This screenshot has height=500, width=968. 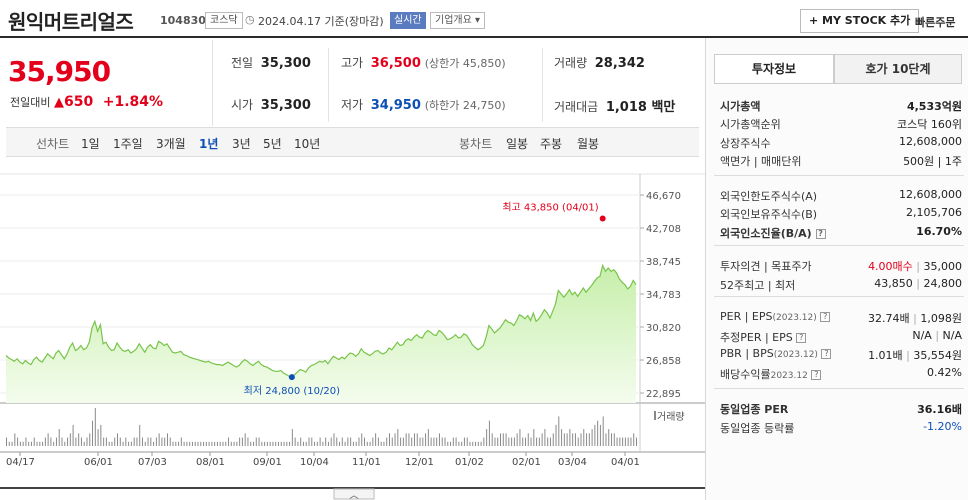 I want to click on period-5y: 5년, so click(x=272, y=144).